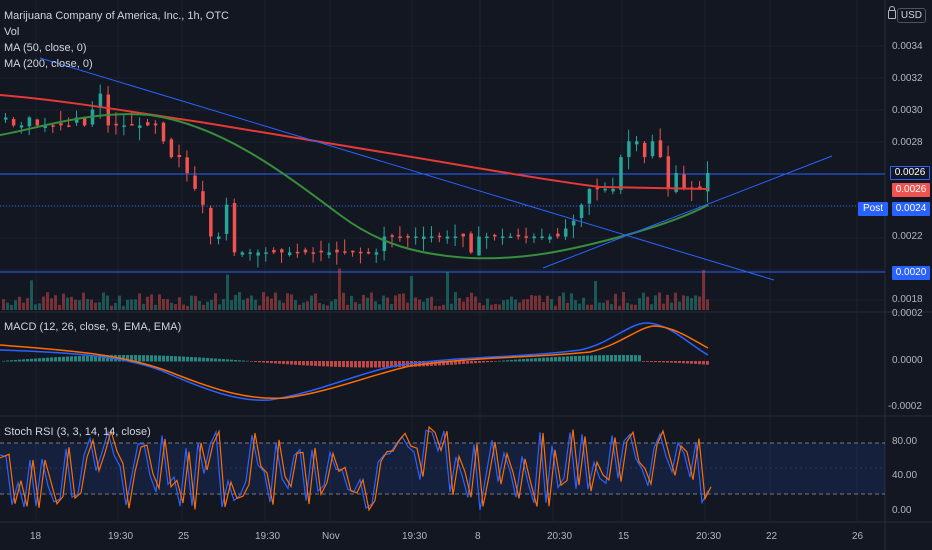 The width and height of the screenshot is (932, 550). Describe the element at coordinates (892, 12) in the screenshot. I see `lock-icon` at that location.